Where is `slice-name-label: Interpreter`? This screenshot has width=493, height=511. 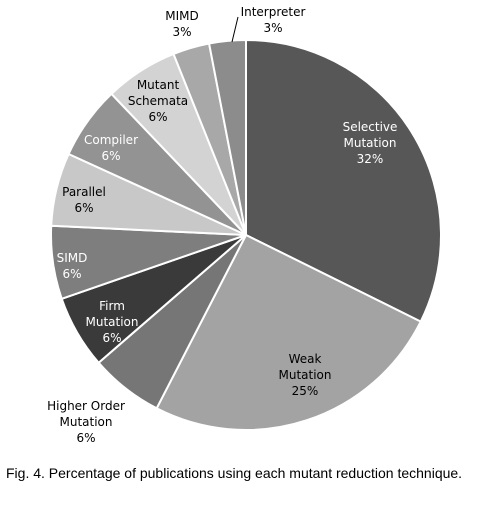 slice-name-label: Interpreter is located at coordinates (273, 12).